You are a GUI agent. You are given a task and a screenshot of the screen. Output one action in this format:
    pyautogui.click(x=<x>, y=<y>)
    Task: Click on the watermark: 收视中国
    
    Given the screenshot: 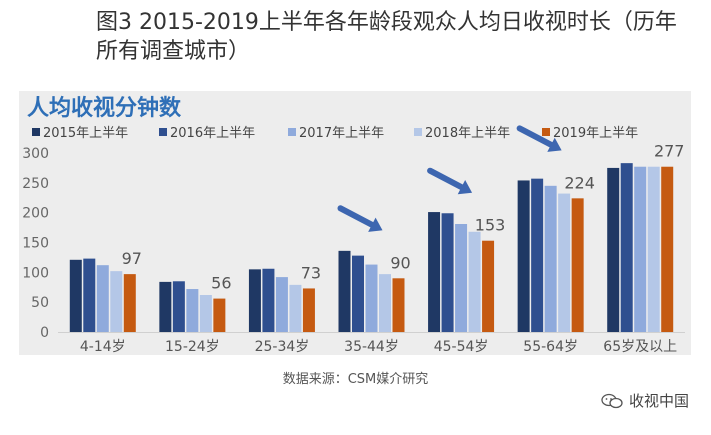 What is the action you would take?
    pyautogui.click(x=645, y=400)
    